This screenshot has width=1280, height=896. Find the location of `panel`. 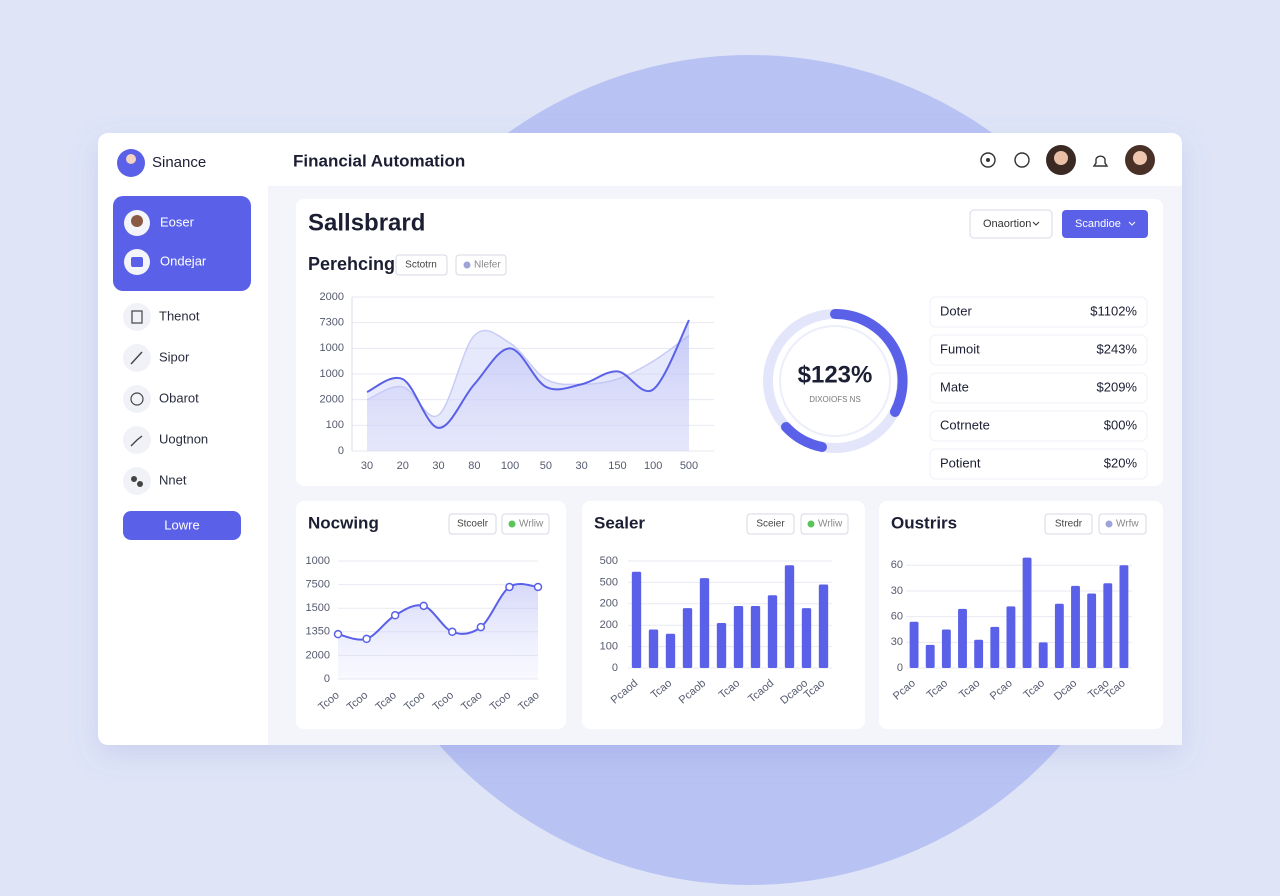

panel is located at coordinates (1021, 615).